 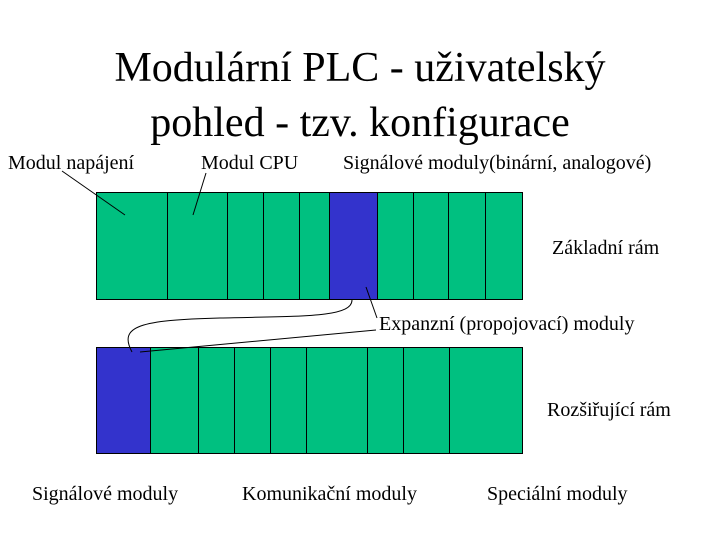 What do you see at coordinates (360, 68) in the screenshot?
I see `slide-title-line-1: Modulární PLC - uživatelský` at bounding box center [360, 68].